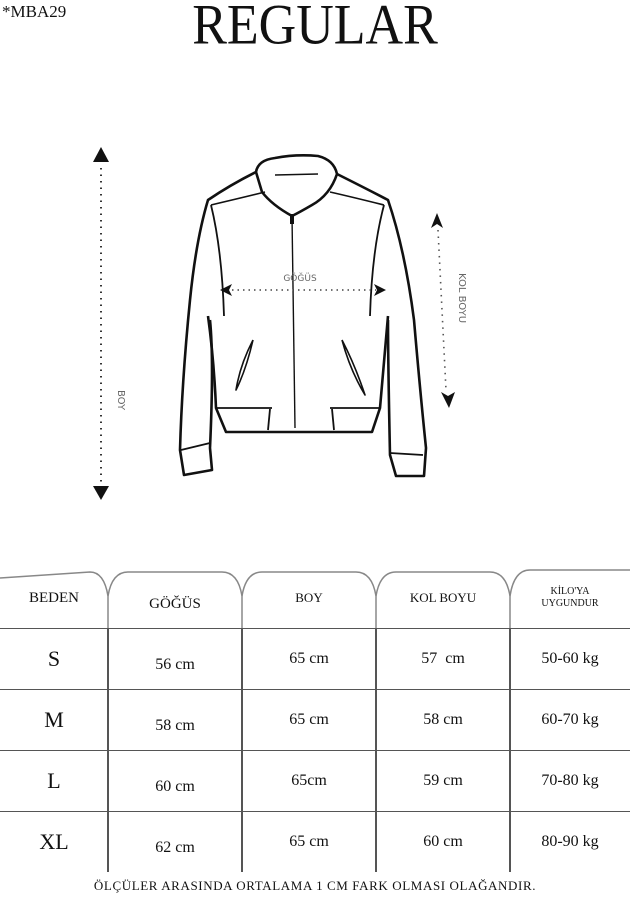 This screenshot has height=900, width=630. What do you see at coordinates (309, 597) in the screenshot?
I see `header-length: BOY` at bounding box center [309, 597].